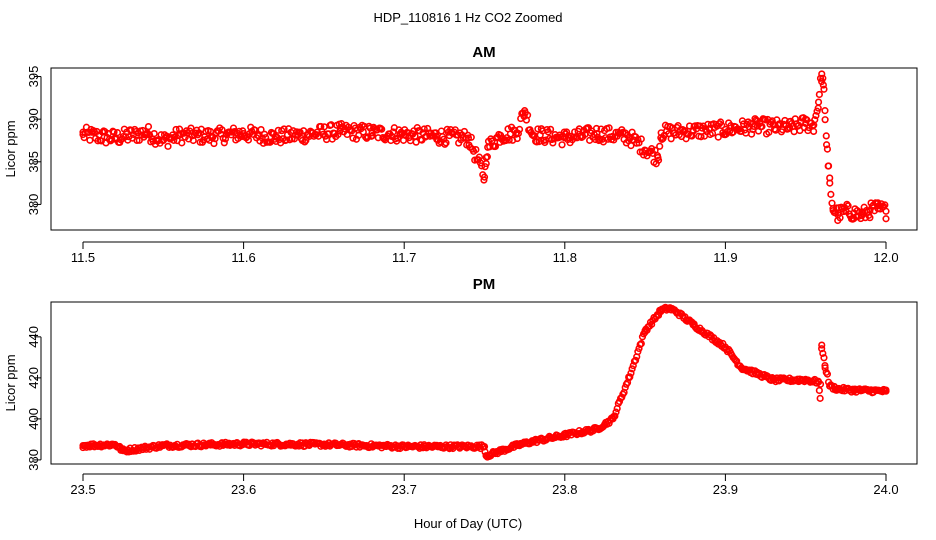  I want to click on y-tick-label: 440, so click(33, 337).